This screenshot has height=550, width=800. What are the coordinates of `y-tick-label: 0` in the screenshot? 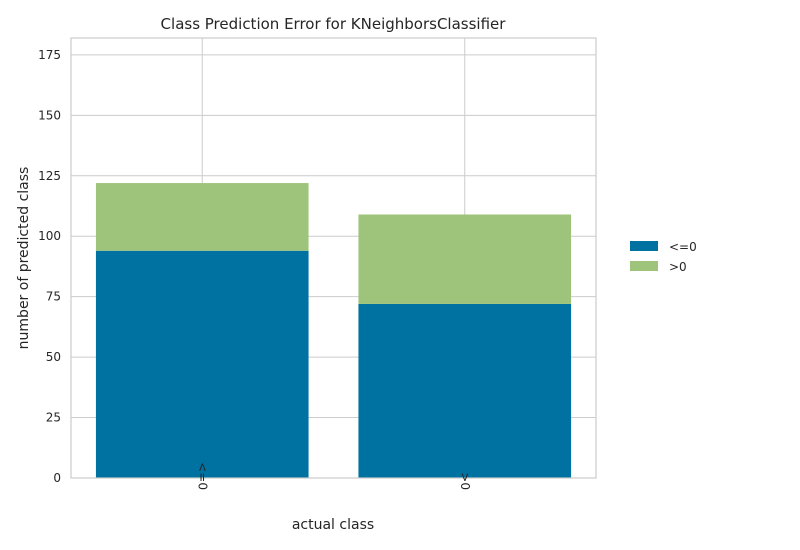 It's located at (57, 478).